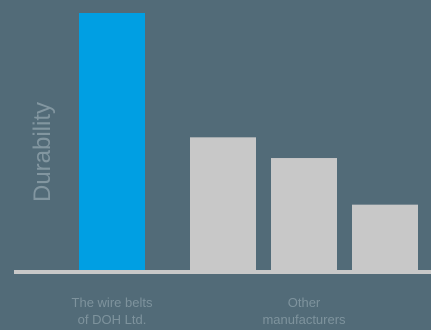 The height and width of the screenshot is (330, 431). What do you see at coordinates (304, 319) in the screenshot?
I see `category-label-1-line-1: manufacturers` at bounding box center [304, 319].